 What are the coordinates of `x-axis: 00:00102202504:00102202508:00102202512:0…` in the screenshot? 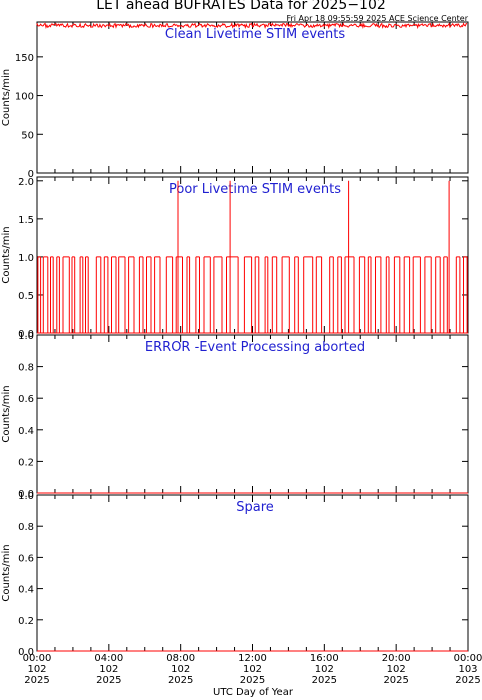 It's located at (252, 669).